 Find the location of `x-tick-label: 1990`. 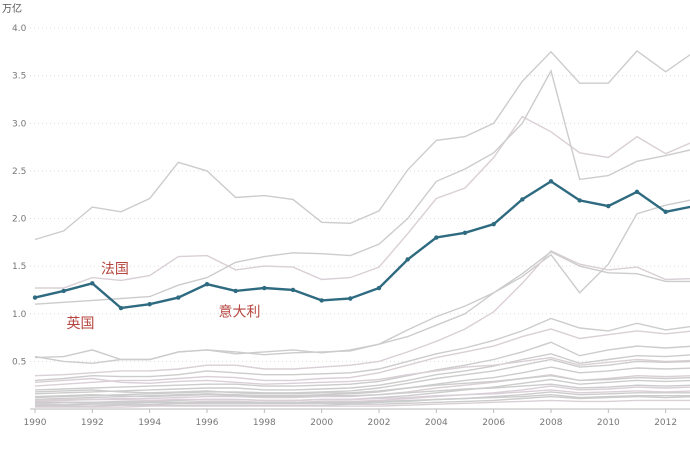

x-tick-label: 1990 is located at coordinates (35, 423).